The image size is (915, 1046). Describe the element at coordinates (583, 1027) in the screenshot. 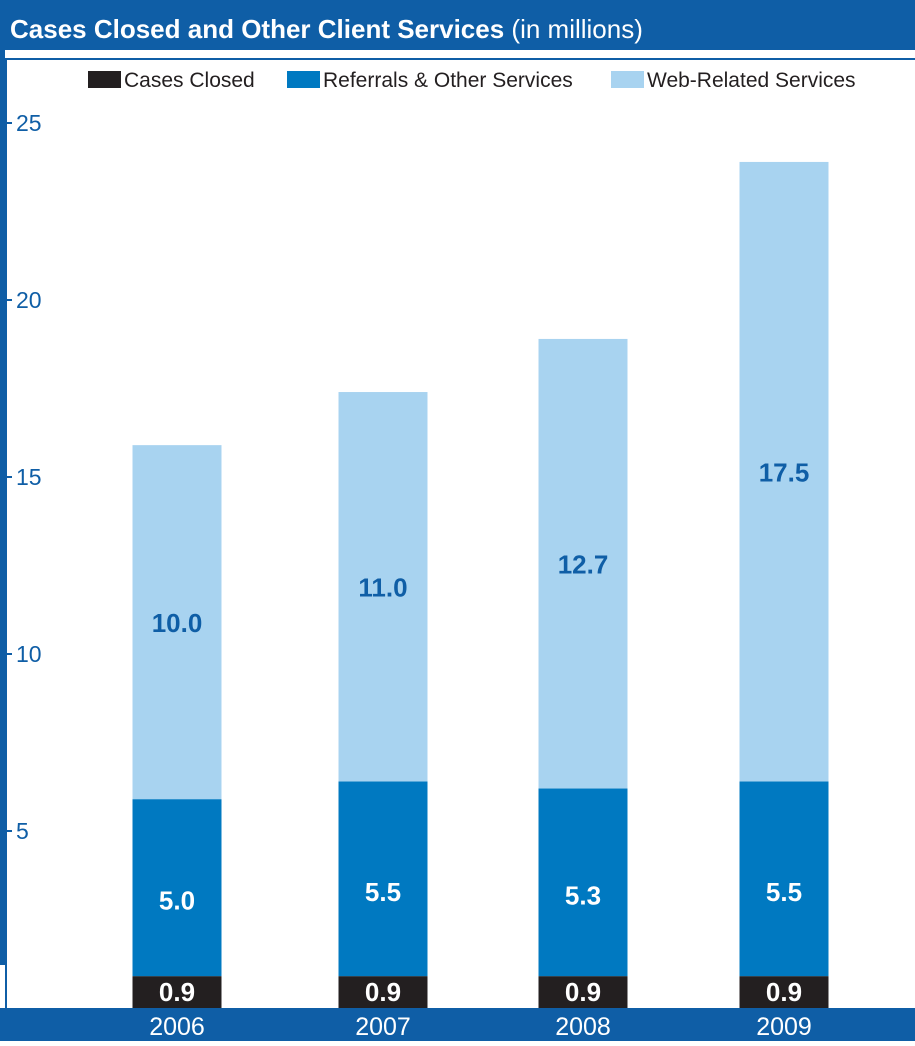

I see `x-label-2008: 2008` at that location.